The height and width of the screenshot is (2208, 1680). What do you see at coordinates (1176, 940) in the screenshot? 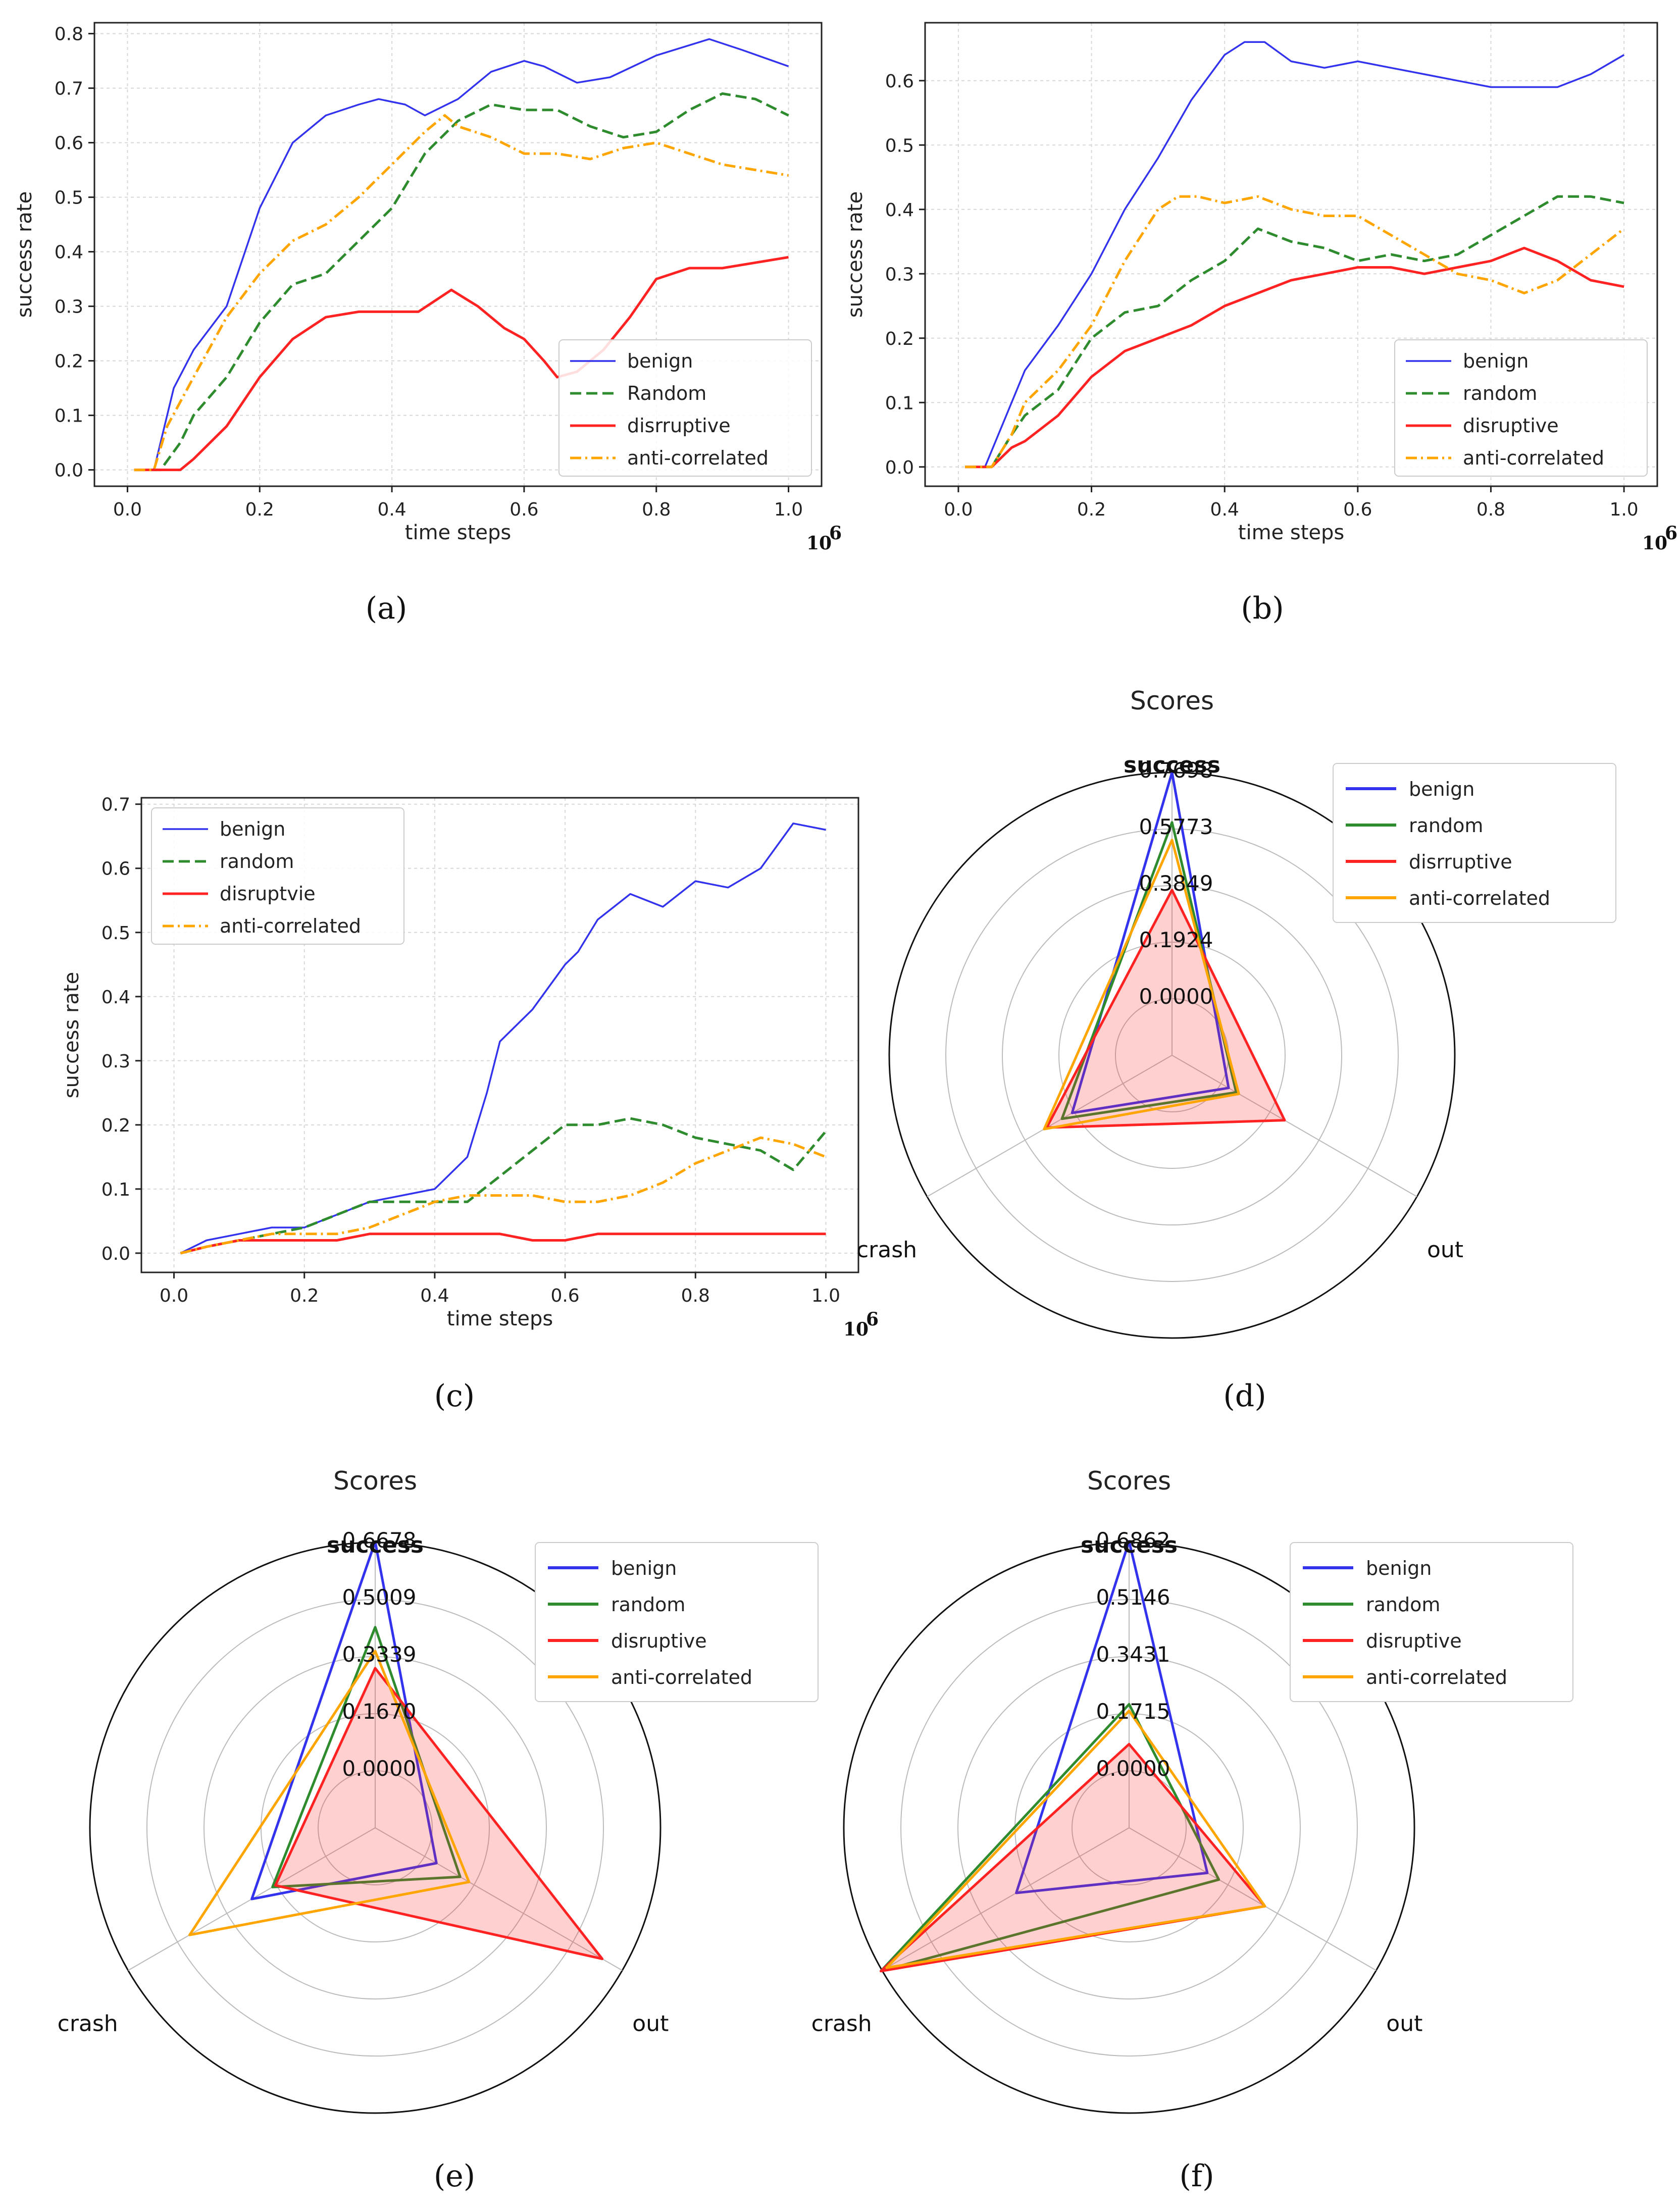
I see `radar-tick-label: 0.1924` at bounding box center [1176, 940].